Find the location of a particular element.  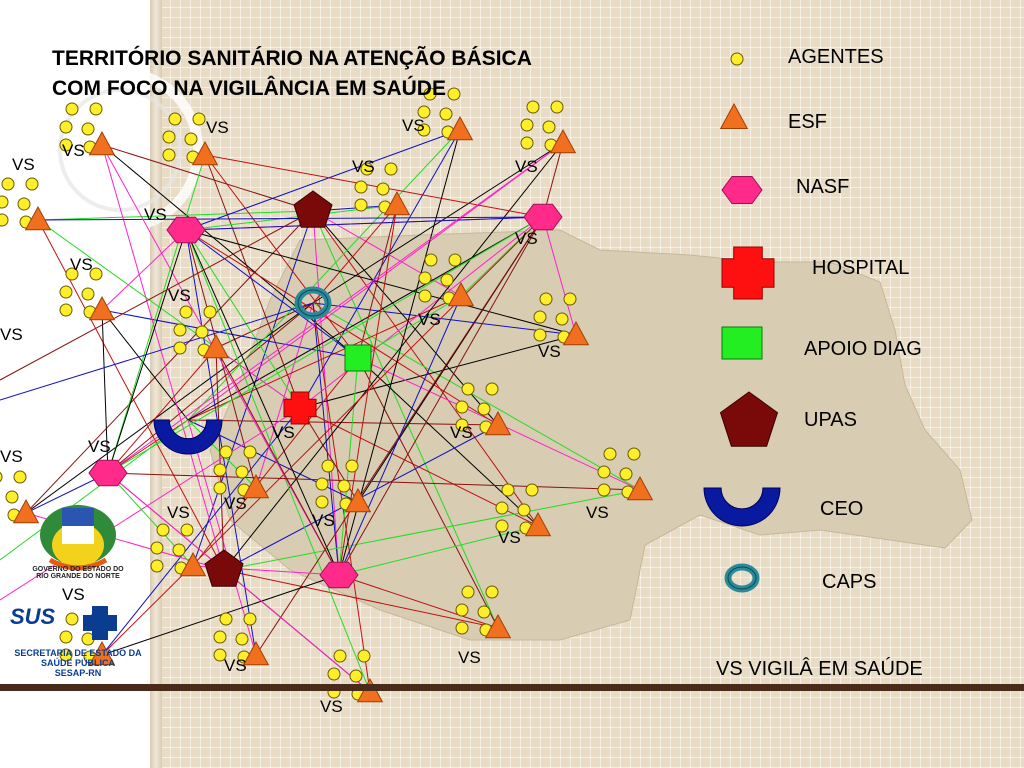

legend-shapes is located at coordinates (742, 322).